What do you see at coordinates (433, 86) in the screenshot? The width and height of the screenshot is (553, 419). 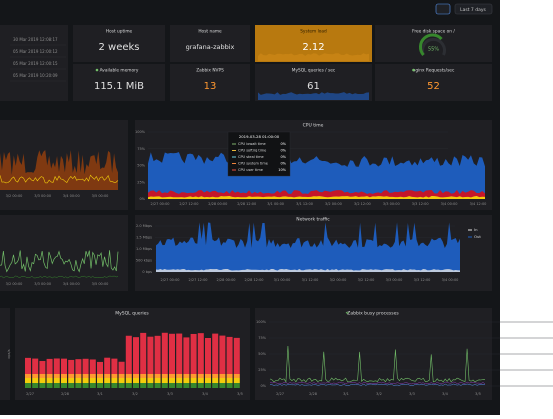 I see `stat-value: 52` at bounding box center [433, 86].